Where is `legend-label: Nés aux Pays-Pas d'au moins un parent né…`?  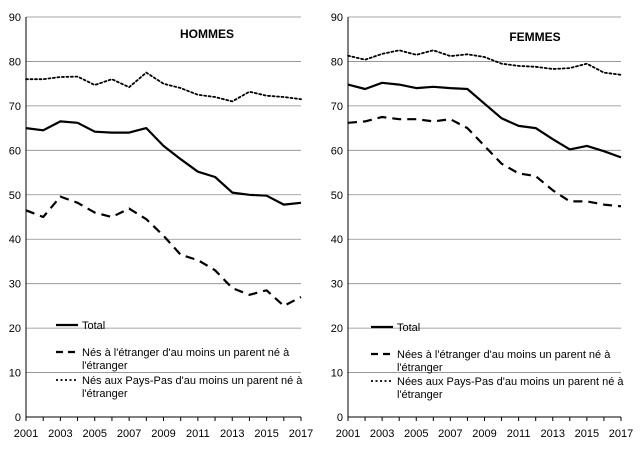
legend-label: Nés aux Pays-Pas d'au moins un parent né… is located at coordinates (192, 381).